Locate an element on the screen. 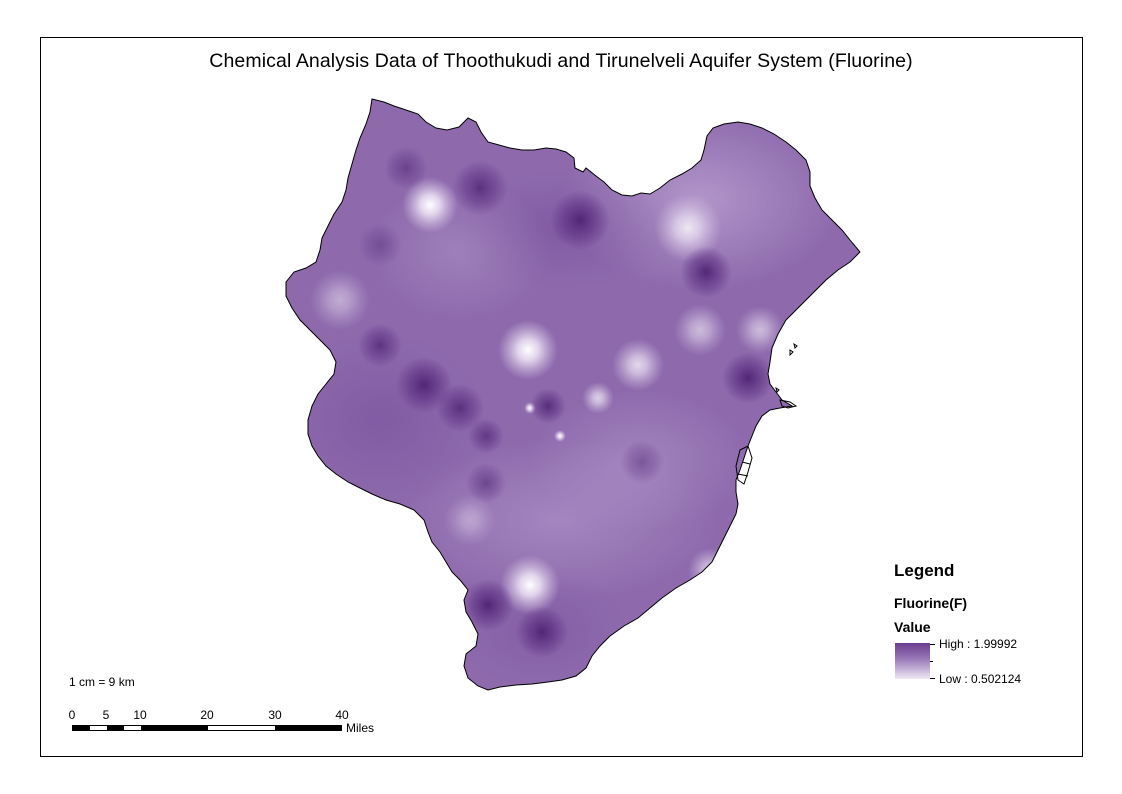 This screenshot has height=794, width=1122. legend-tick-low is located at coordinates (932, 678).